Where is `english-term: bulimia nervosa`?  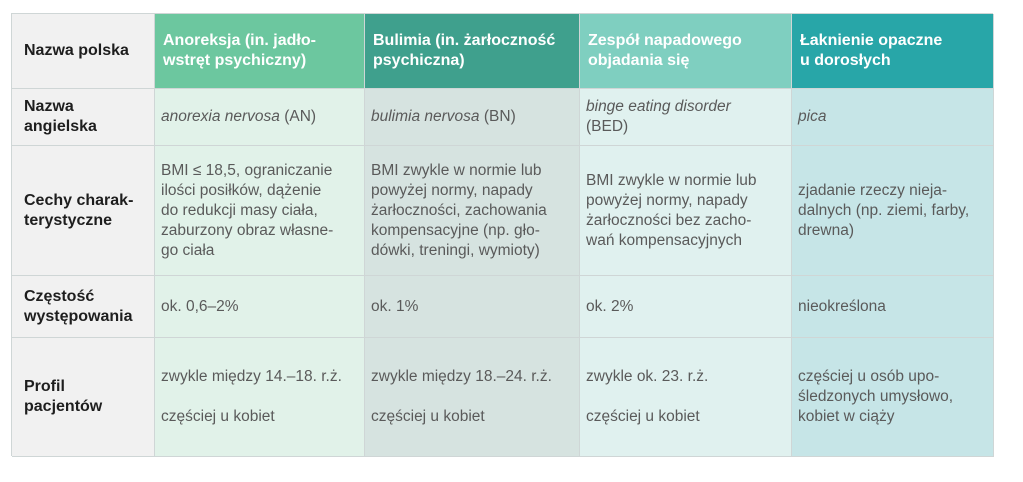
english-term: bulimia nervosa is located at coordinates (425, 116).